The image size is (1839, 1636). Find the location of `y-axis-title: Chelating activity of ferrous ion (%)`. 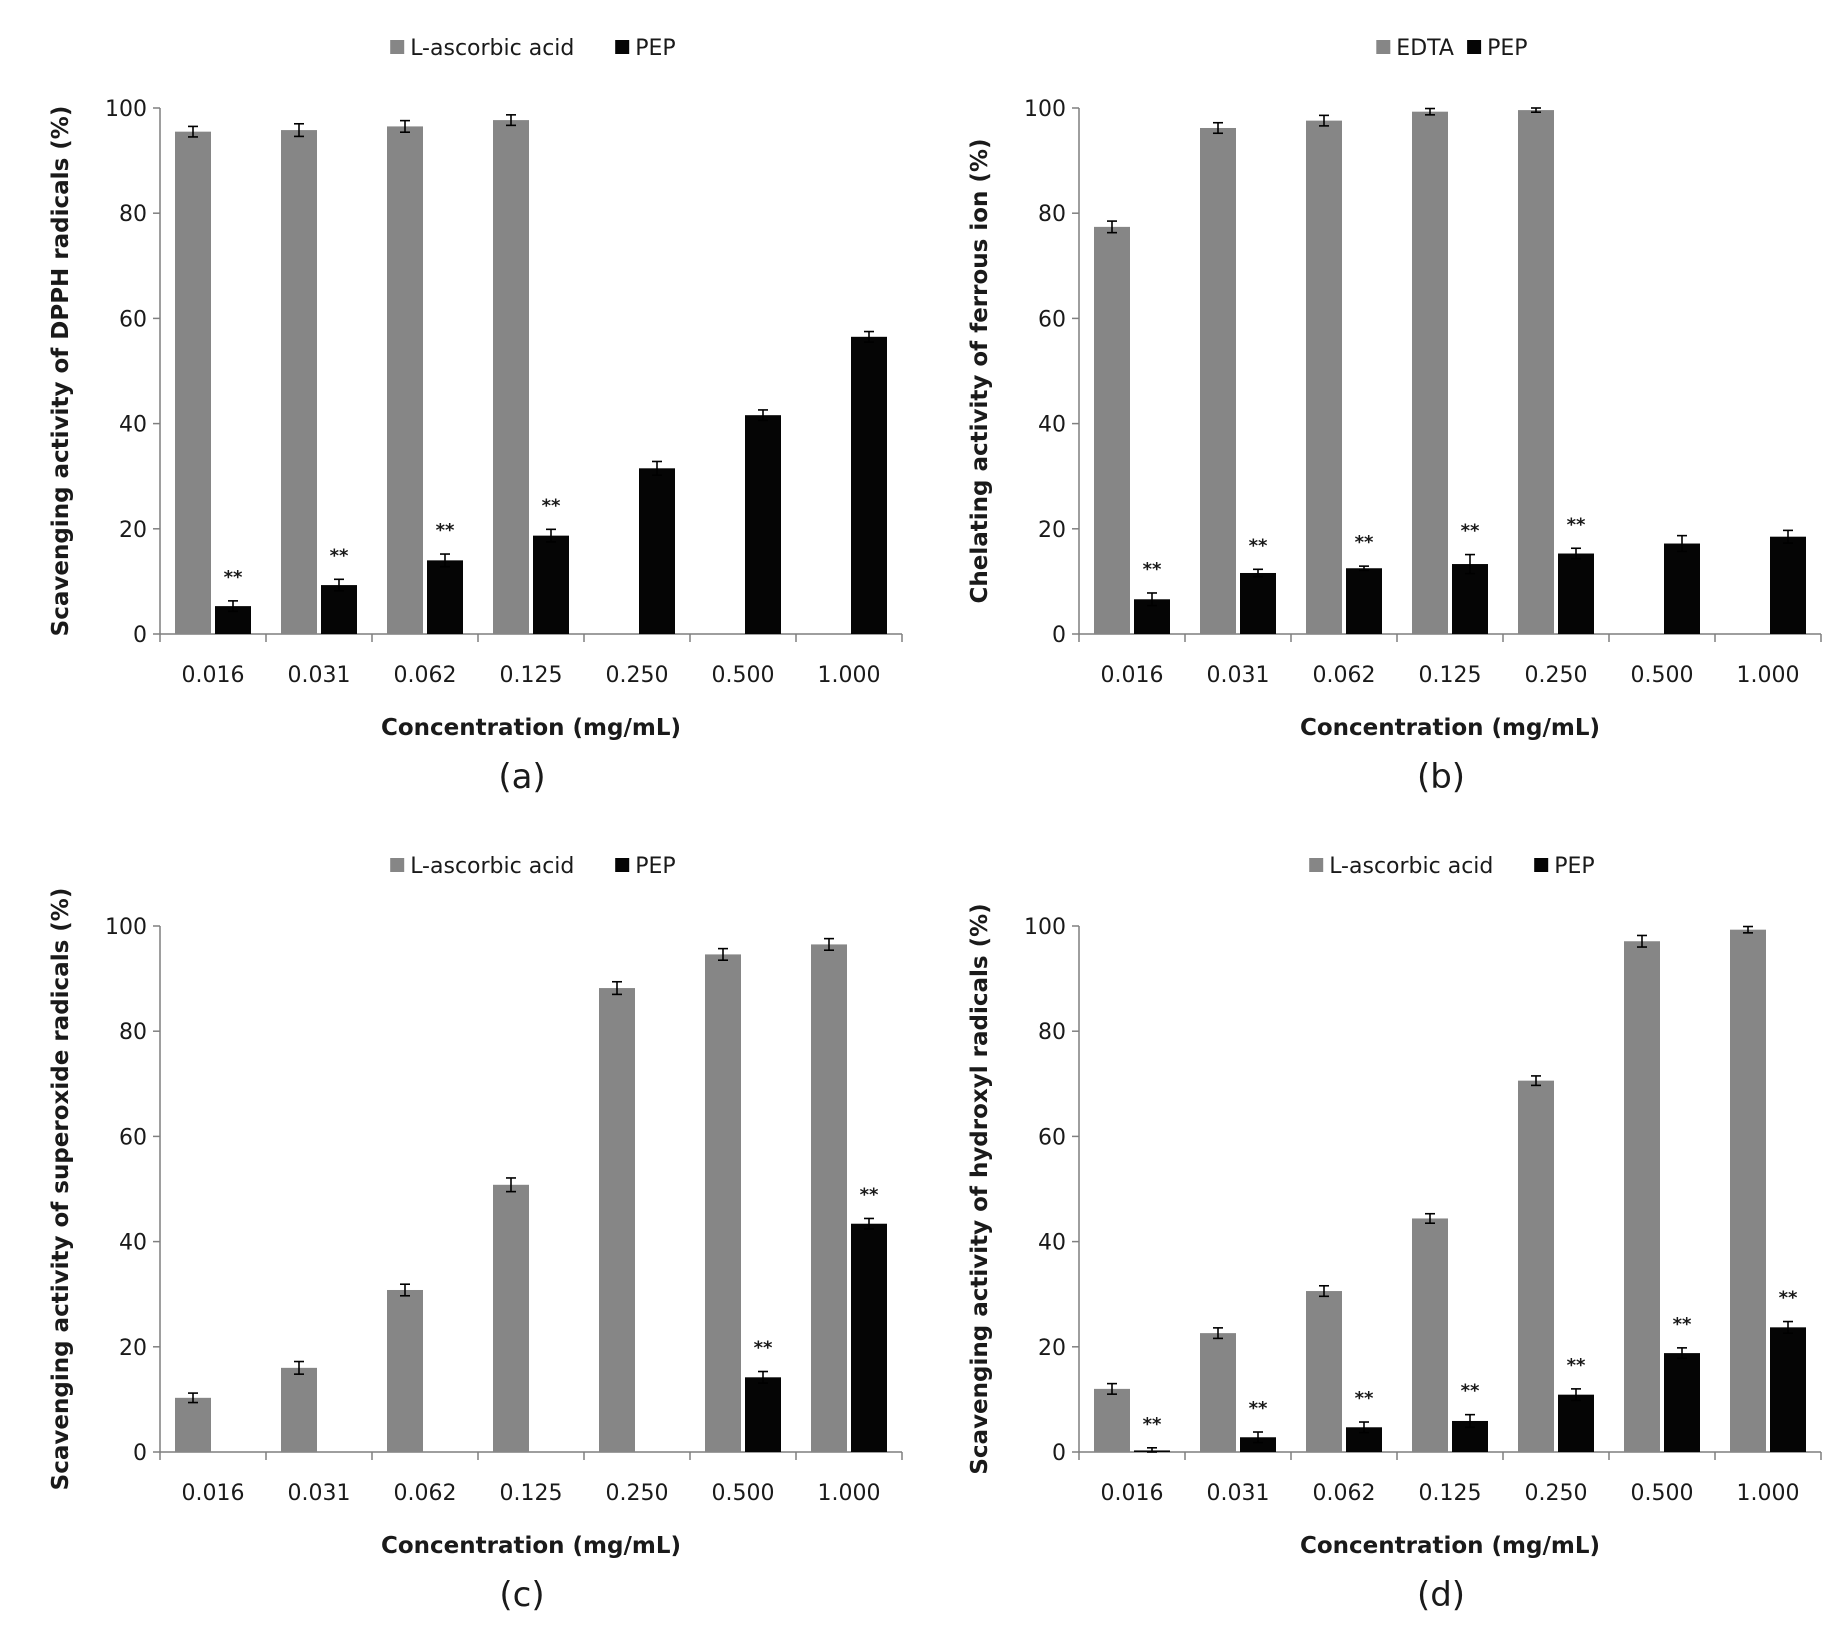

y-axis-title: Chelating activity of ferrous ion (%) is located at coordinates (980, 371).